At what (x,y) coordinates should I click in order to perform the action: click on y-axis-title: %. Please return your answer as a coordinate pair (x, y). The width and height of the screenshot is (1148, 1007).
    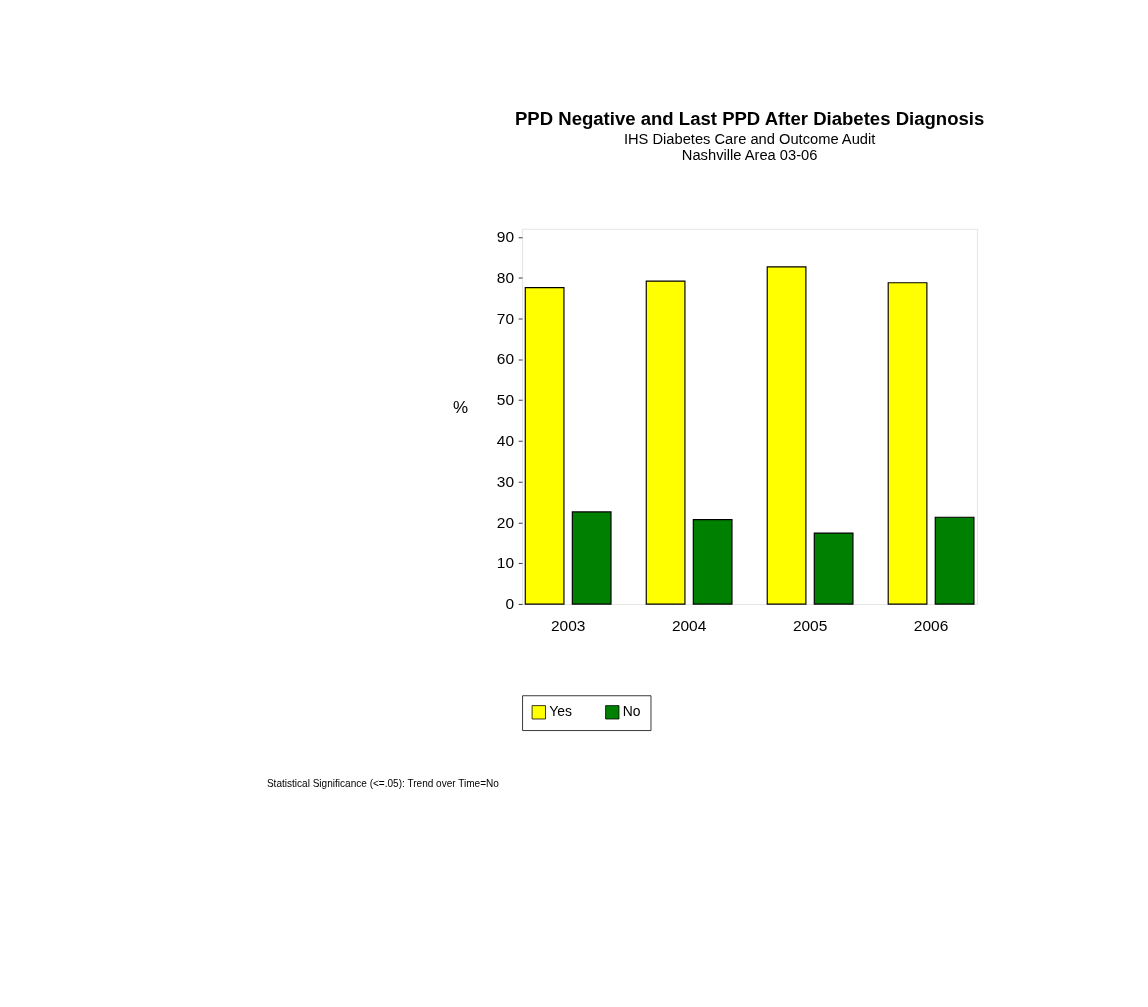
    Looking at the image, I should click on (461, 407).